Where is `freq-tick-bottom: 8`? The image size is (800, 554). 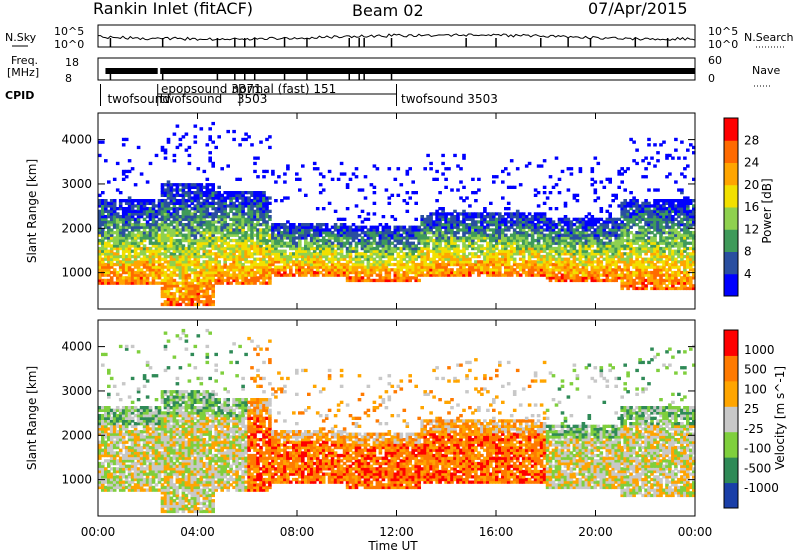
freq-tick-bottom: 8 is located at coordinates (68, 78).